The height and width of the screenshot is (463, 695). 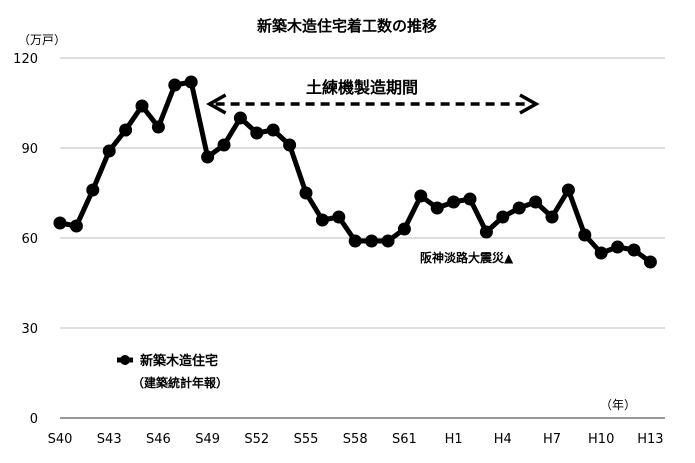 What do you see at coordinates (421, 196) in the screenshot?
I see `data-point-S62` at bounding box center [421, 196].